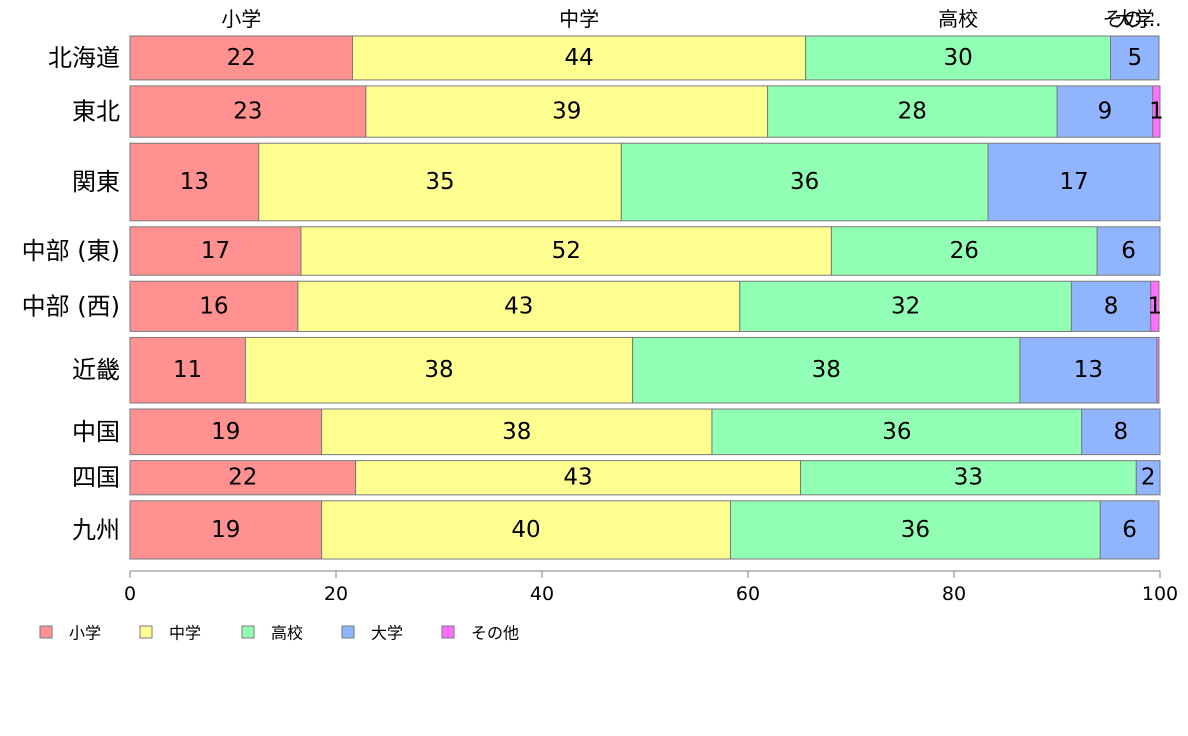 The image size is (1188, 736). I want to click on x-tick-label: 100, so click(1160, 594).